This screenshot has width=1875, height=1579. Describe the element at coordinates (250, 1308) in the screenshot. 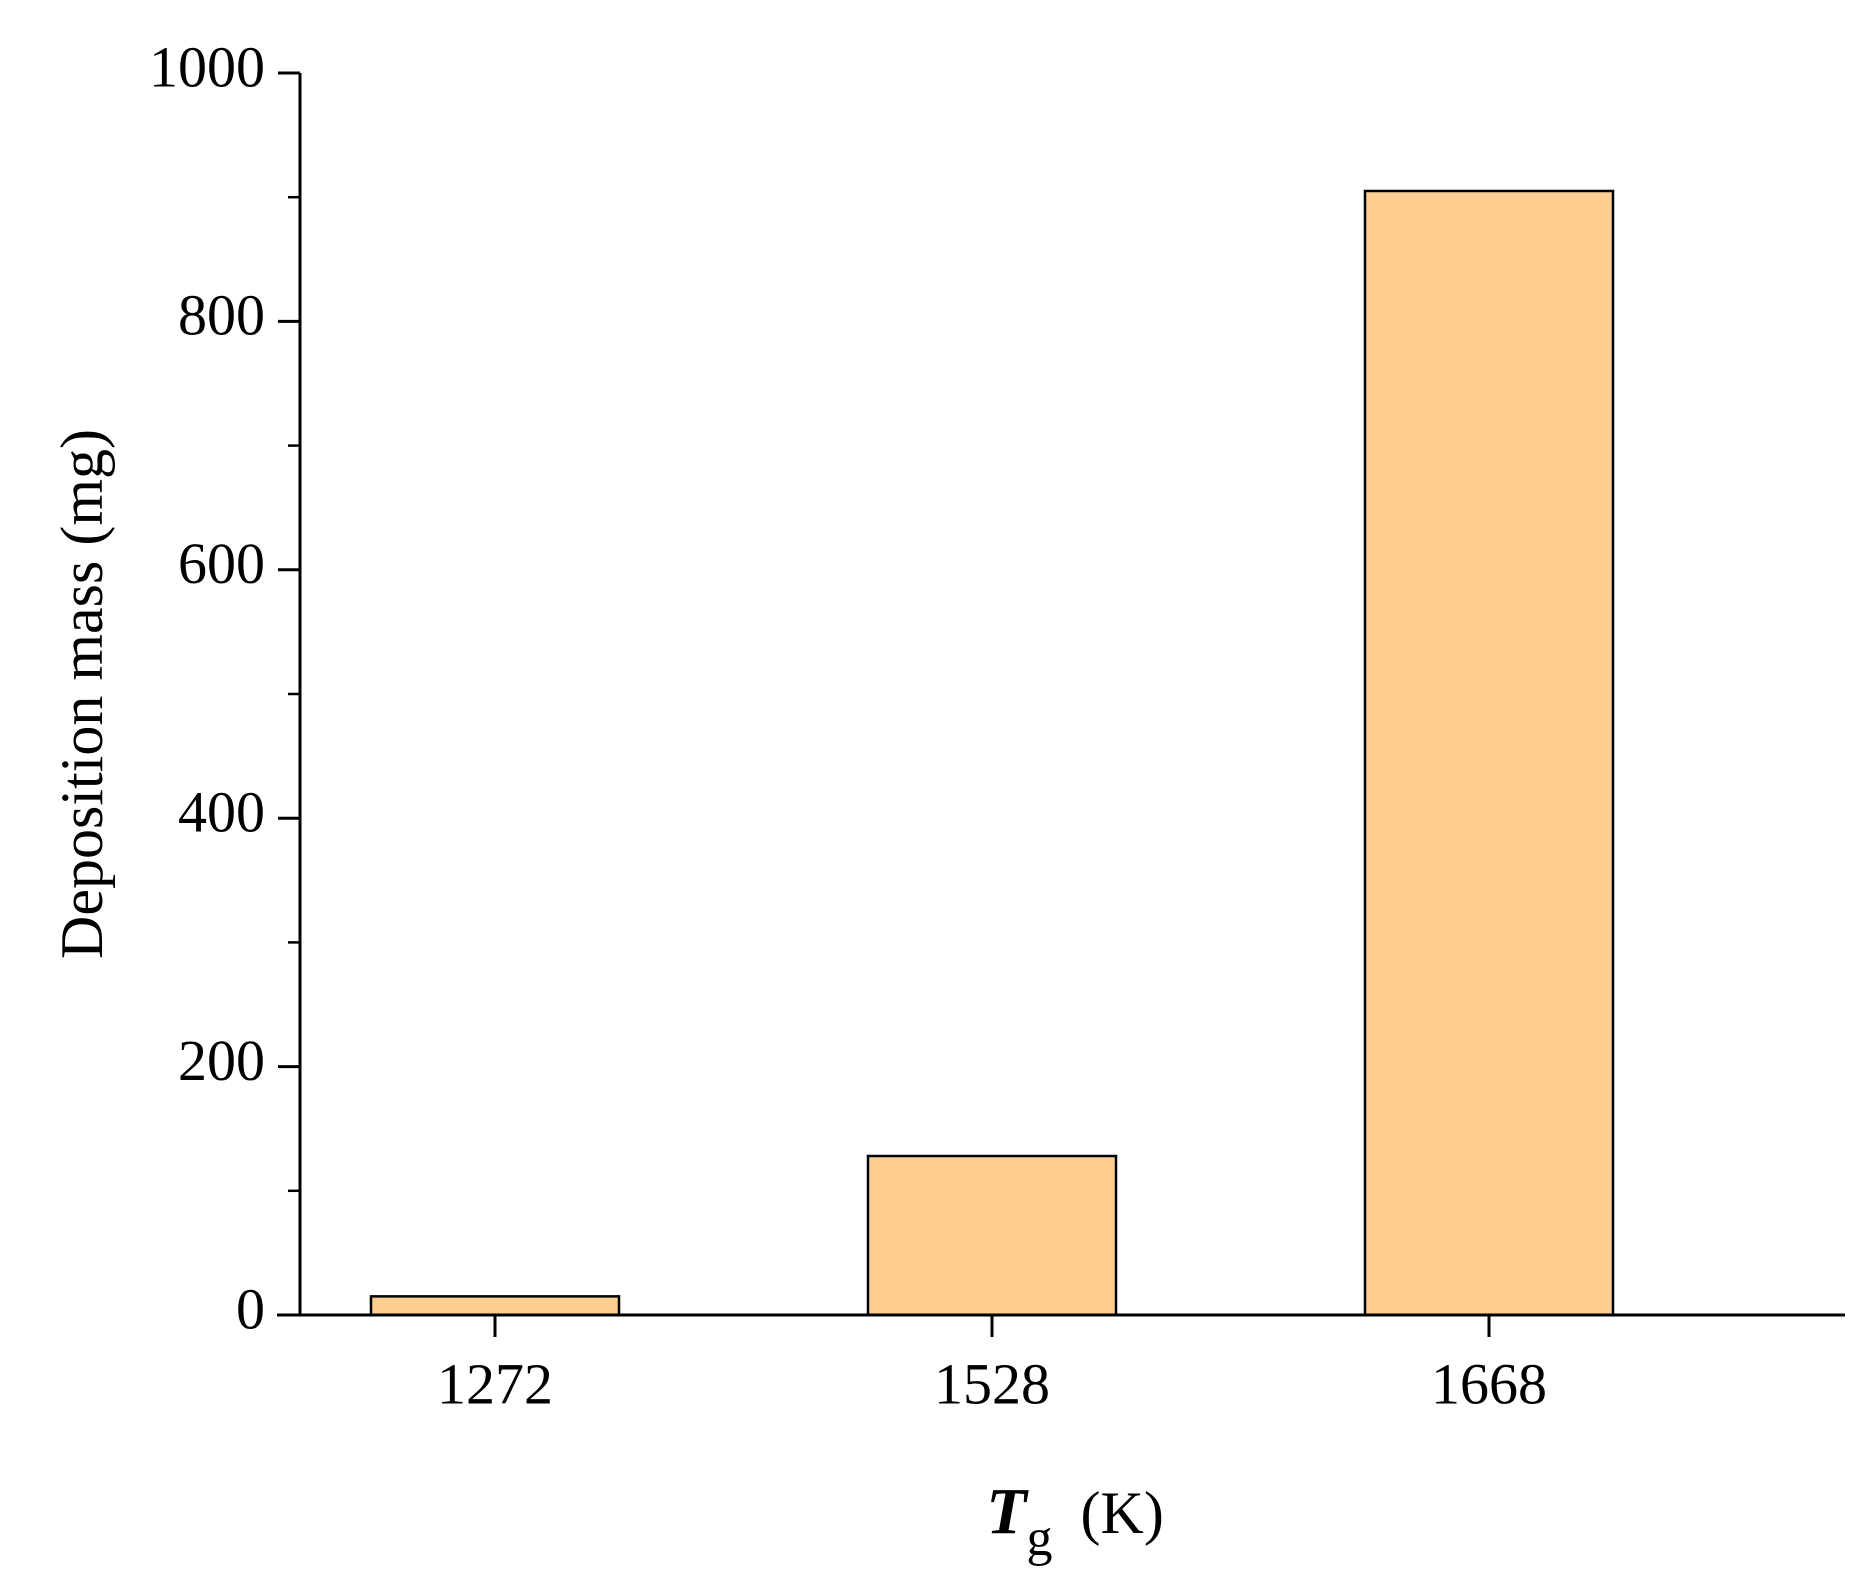

I see `y-tick-label: 0` at that location.